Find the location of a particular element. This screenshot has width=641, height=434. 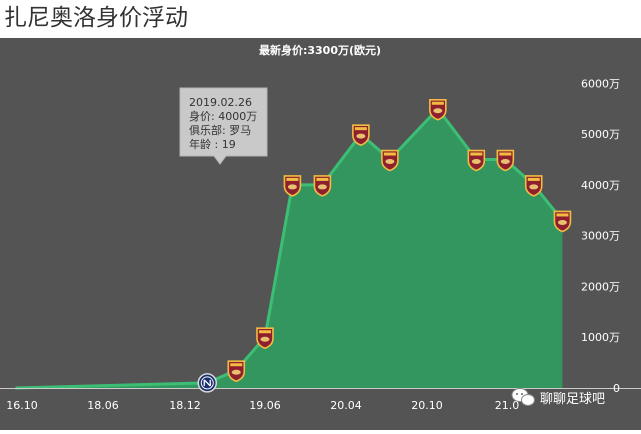

y-tick-label: 3000万 is located at coordinates (600, 236).